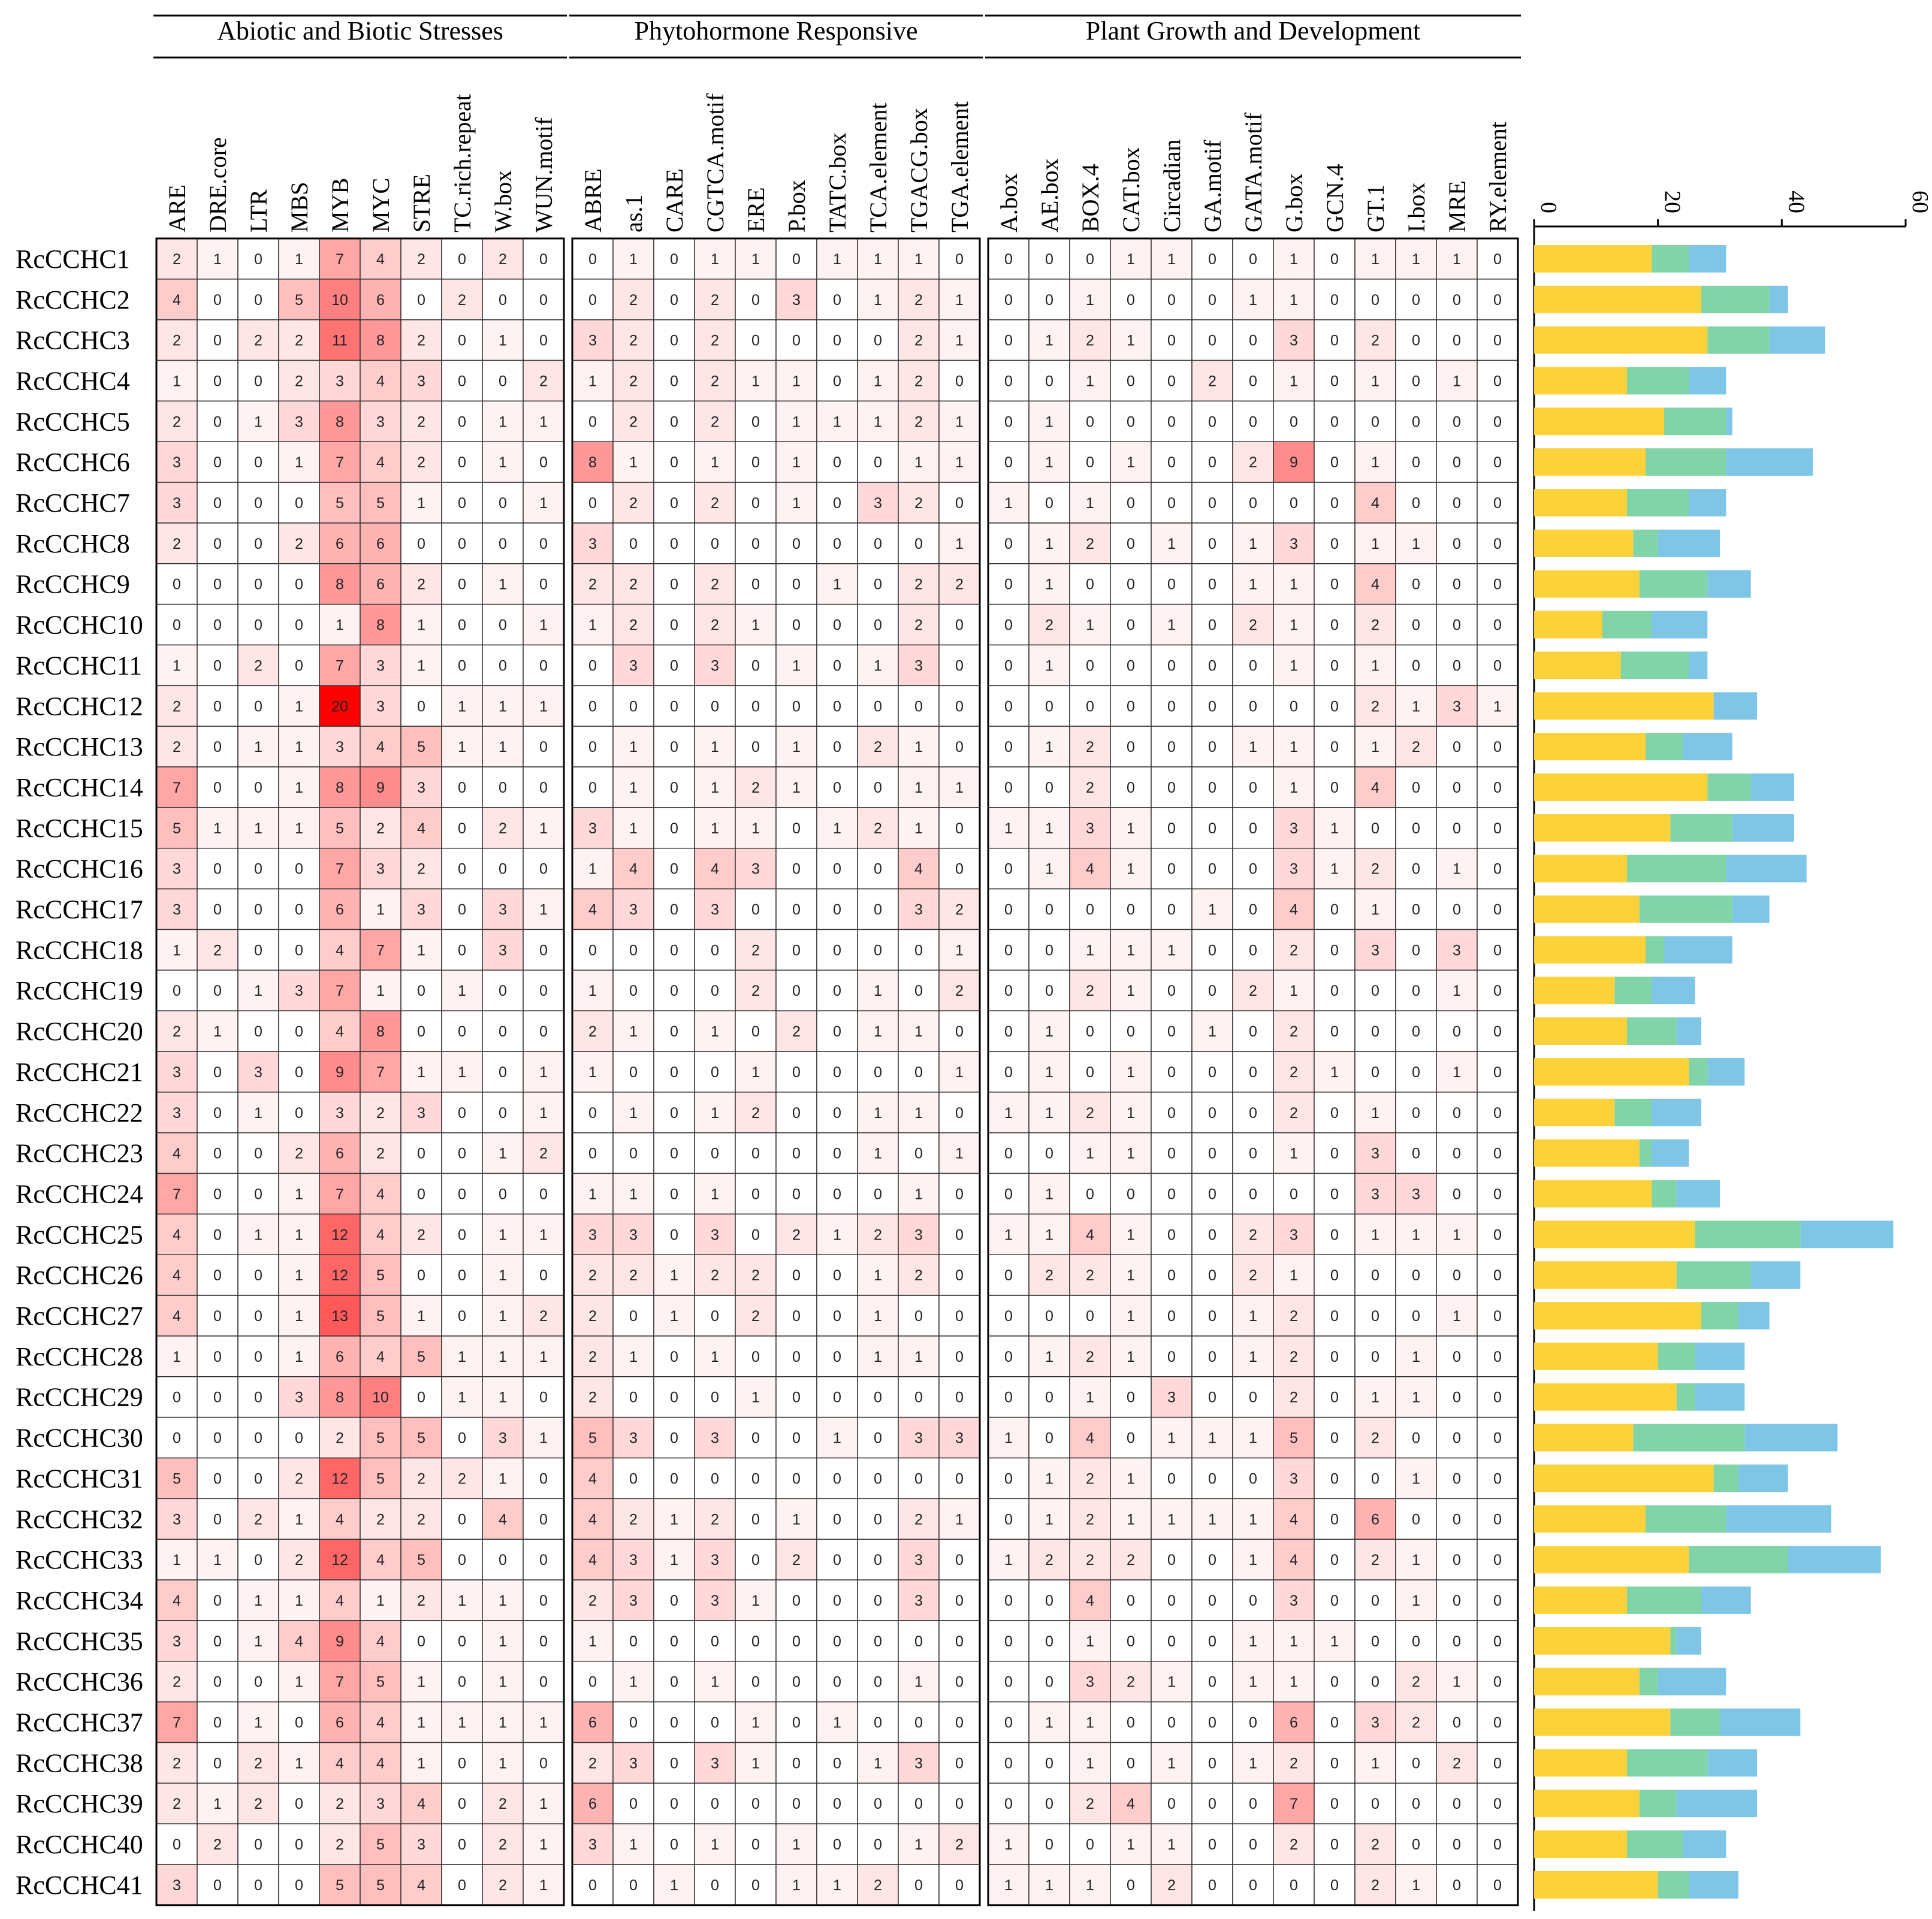  I want to click on column-label-tatc-box: TATC.box, so click(837, 182).